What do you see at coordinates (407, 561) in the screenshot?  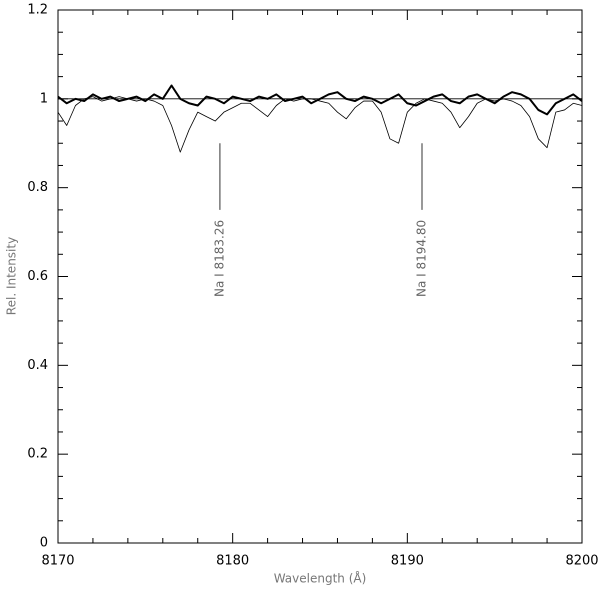 I see `x-tick-label: 8190` at bounding box center [407, 561].